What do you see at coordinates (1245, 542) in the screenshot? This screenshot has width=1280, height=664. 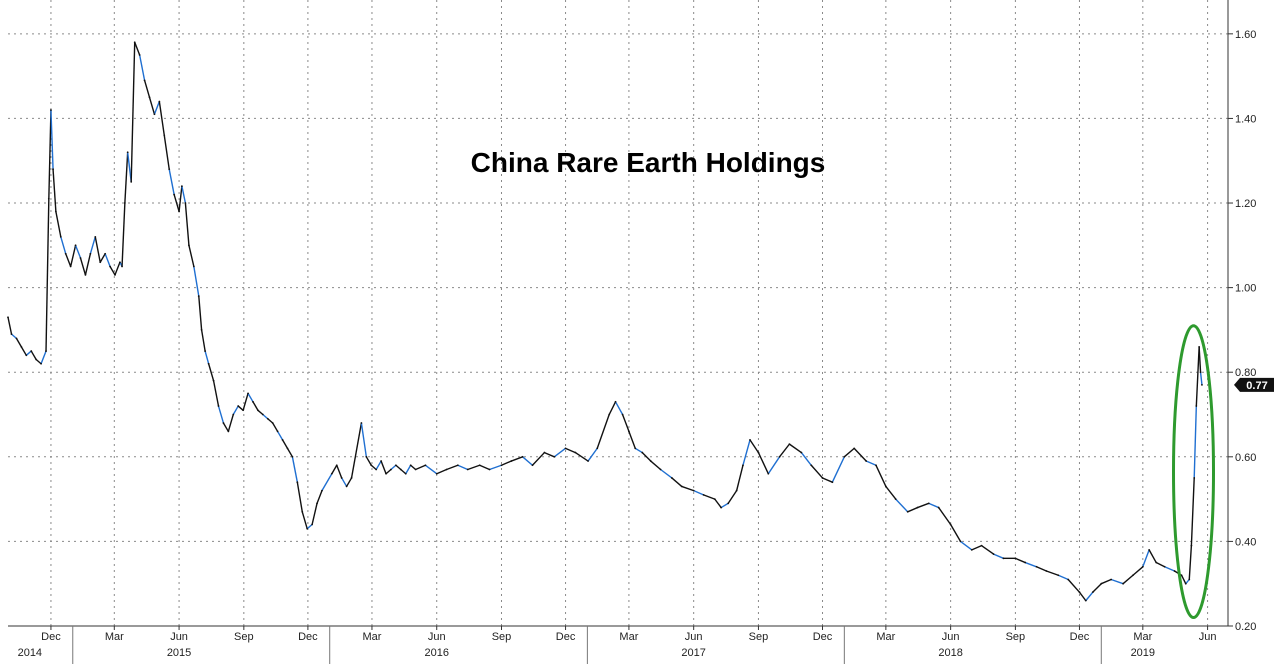 I see `y-tick-label: 0.40` at bounding box center [1245, 542].